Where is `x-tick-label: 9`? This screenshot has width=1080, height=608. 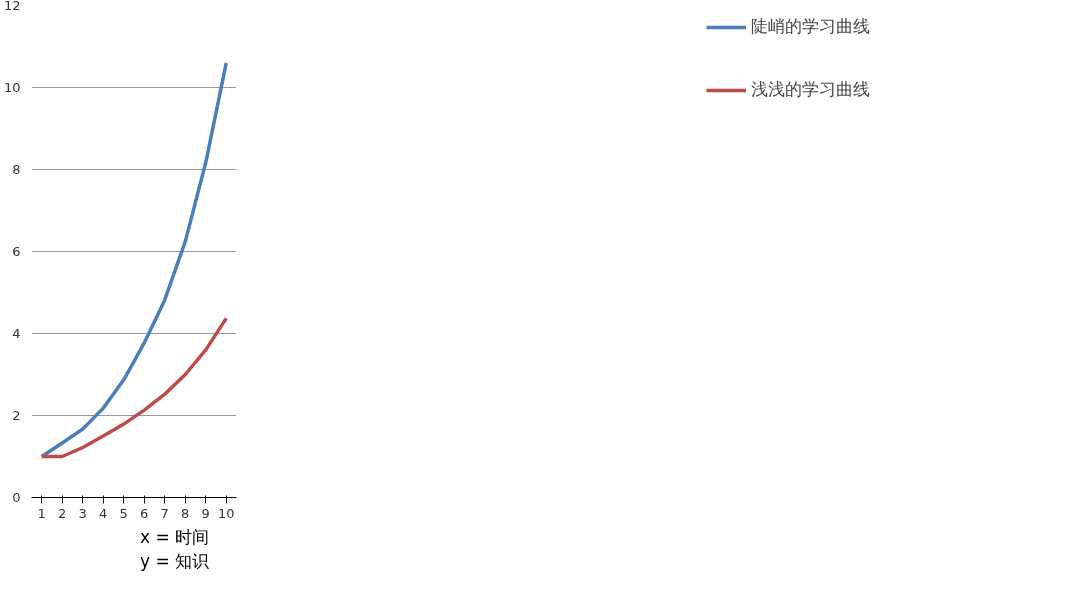 x-tick-label: 9 is located at coordinates (205, 513).